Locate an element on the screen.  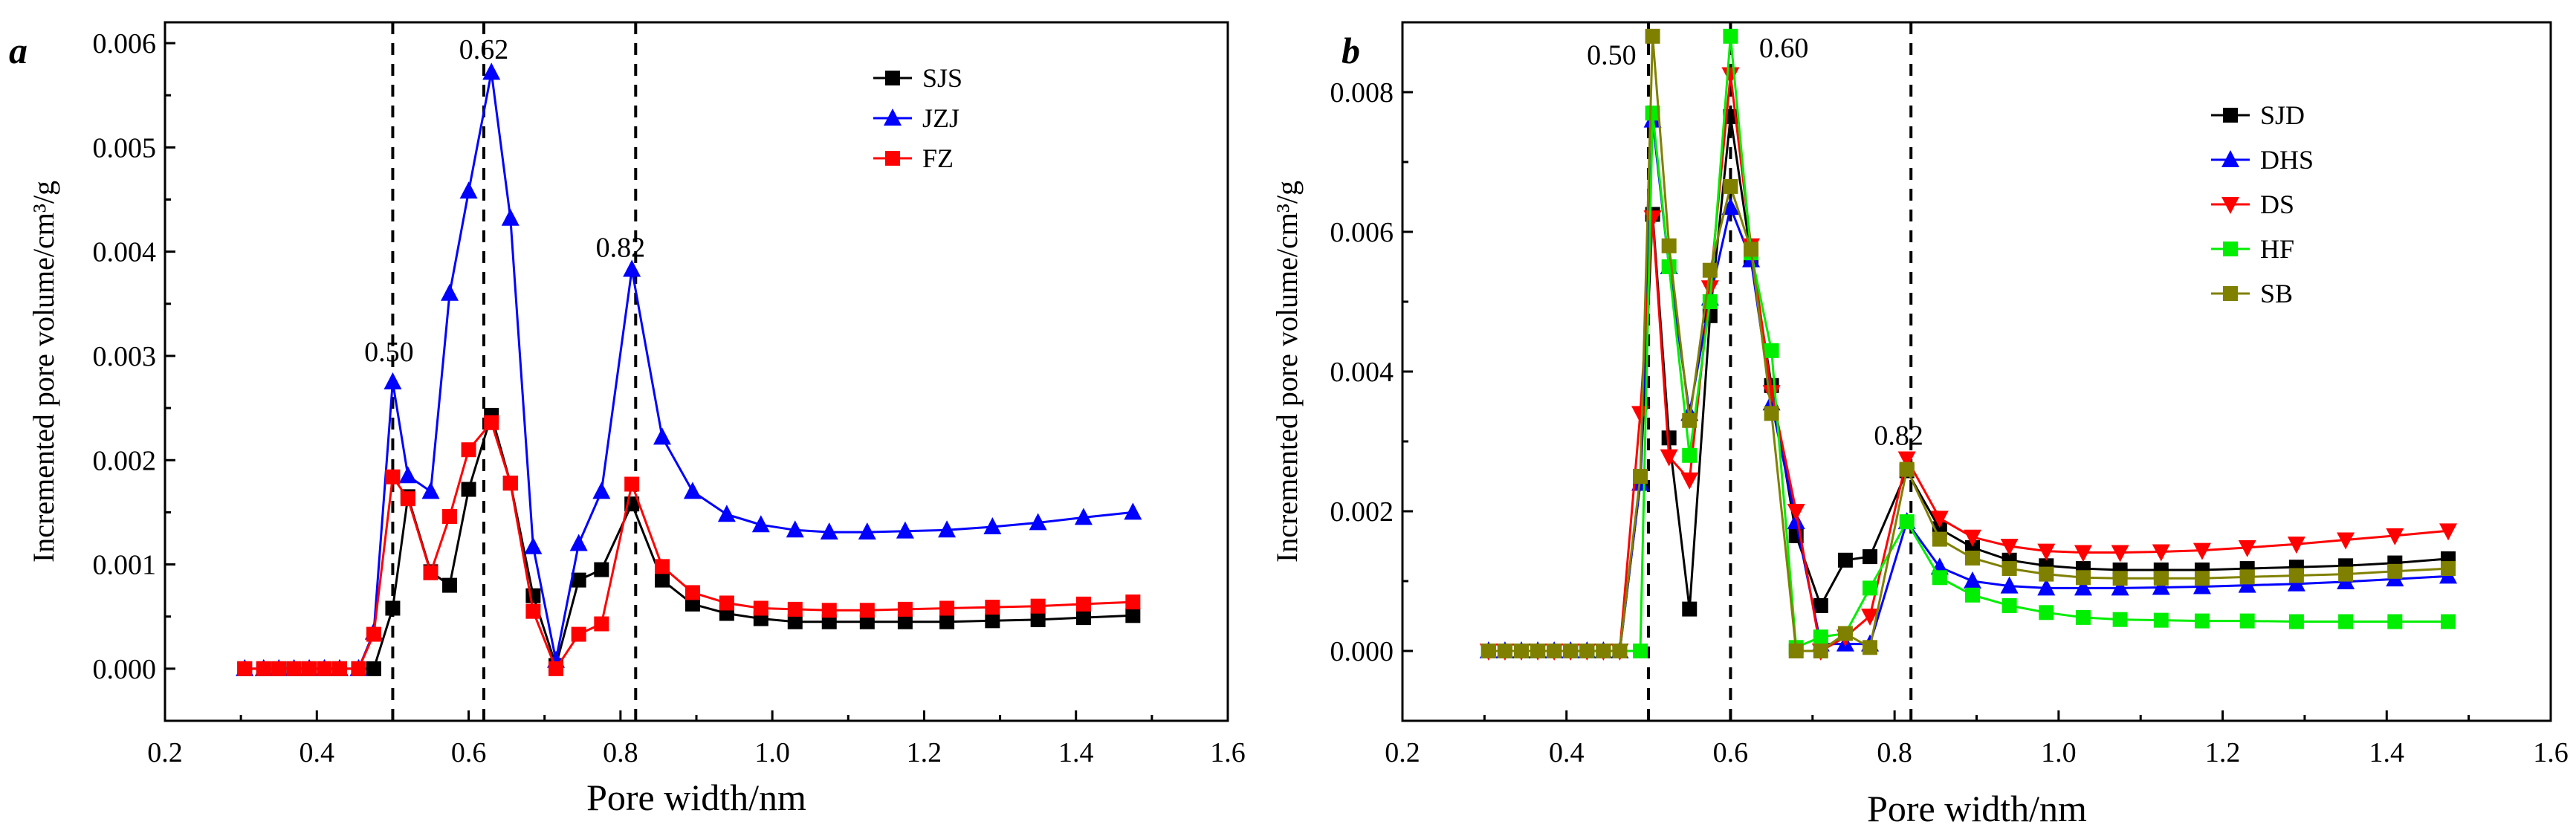
legend-entry: SB is located at coordinates (2252, 293).